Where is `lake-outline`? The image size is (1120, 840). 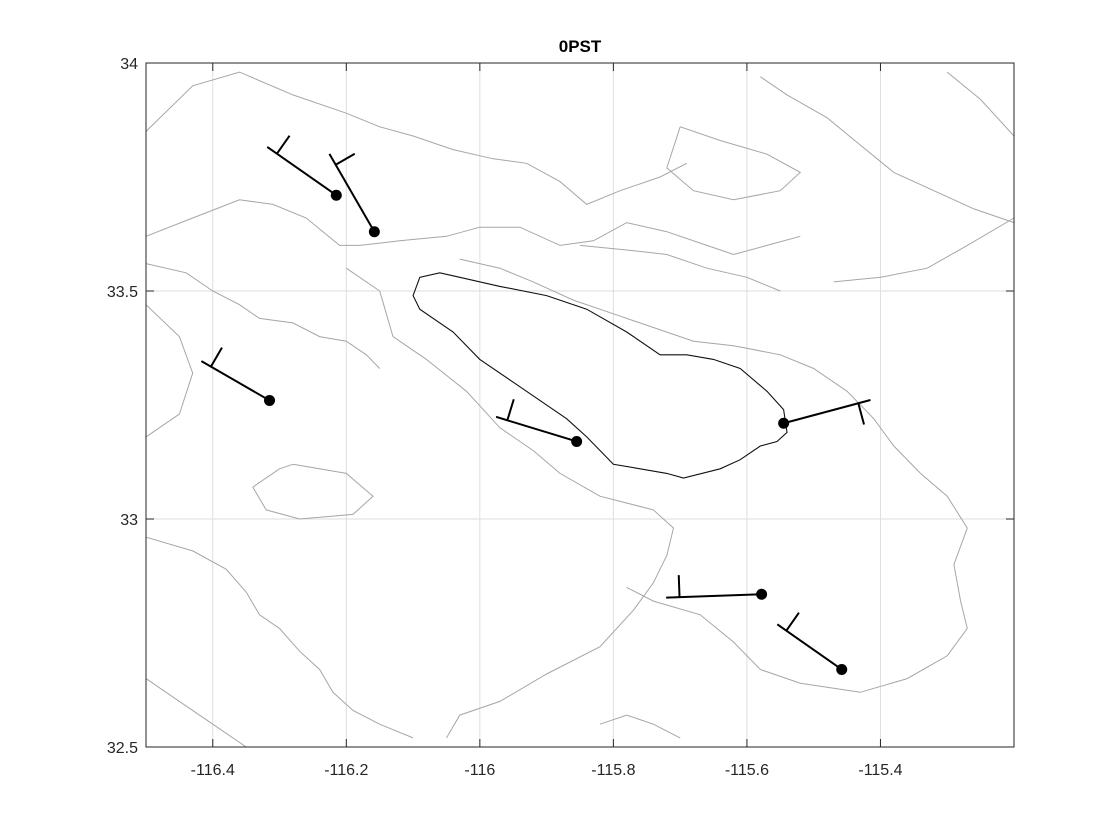 lake-outline is located at coordinates (600, 375).